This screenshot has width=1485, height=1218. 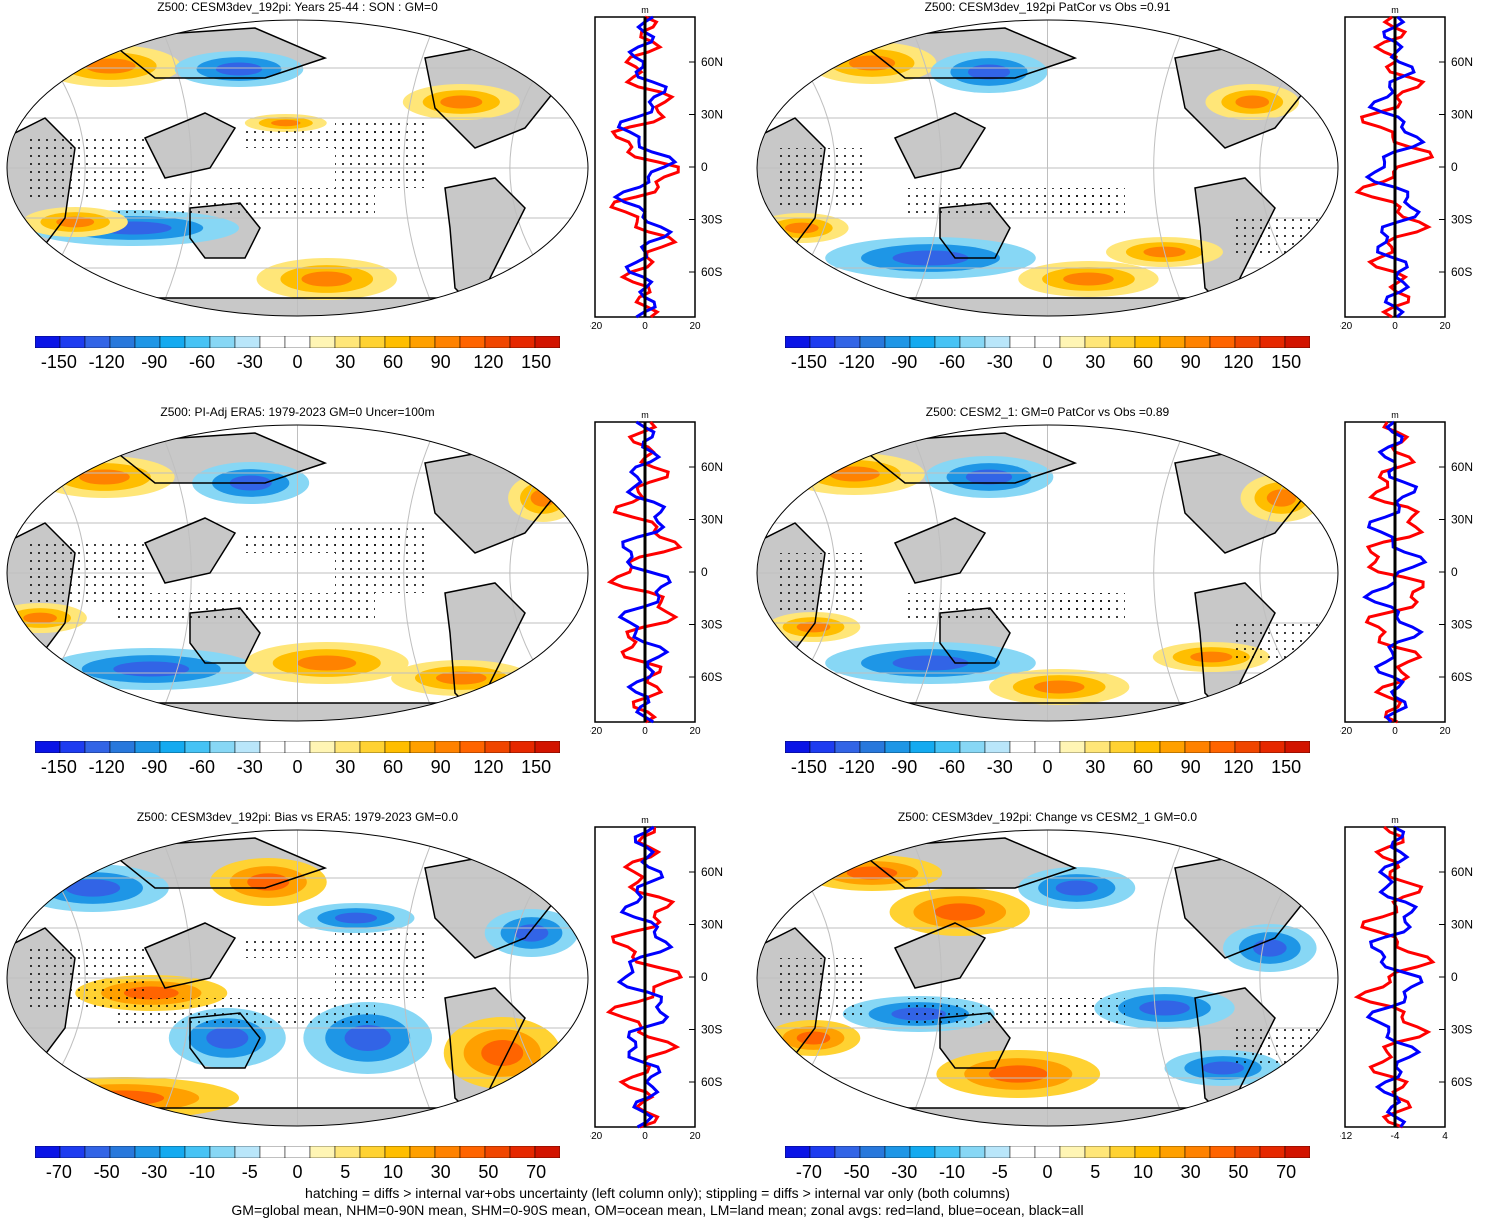 What do you see at coordinates (999, 1172) in the screenshot?
I see `colorbar-tick-label: -5` at bounding box center [999, 1172].